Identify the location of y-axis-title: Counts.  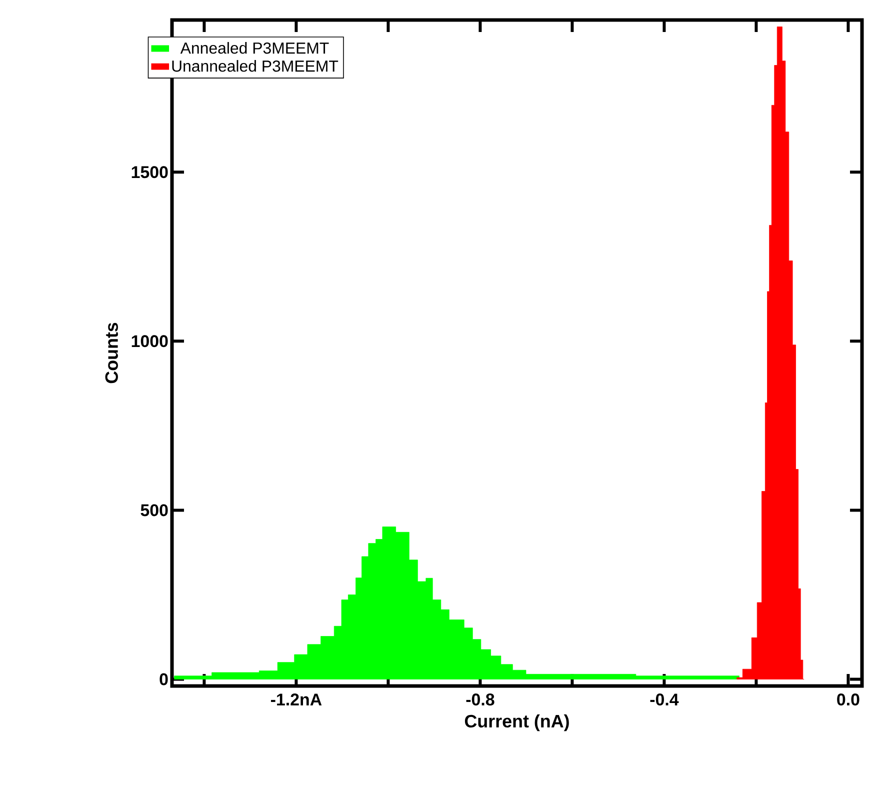
(111, 353).